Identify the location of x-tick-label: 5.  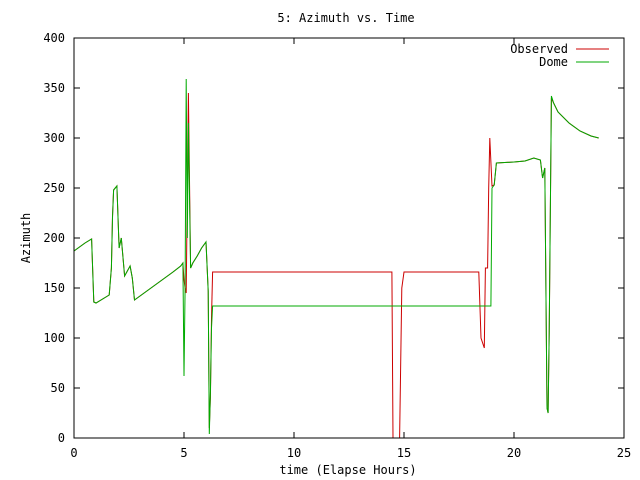
(183, 453).